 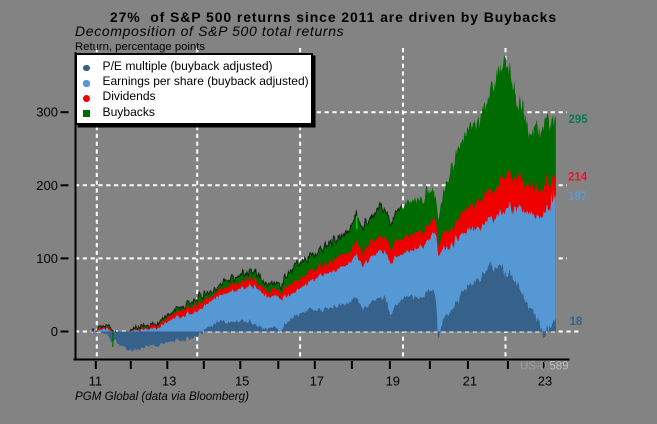 What do you see at coordinates (47, 258) in the screenshot?
I see `svg-text: 100` at bounding box center [47, 258].